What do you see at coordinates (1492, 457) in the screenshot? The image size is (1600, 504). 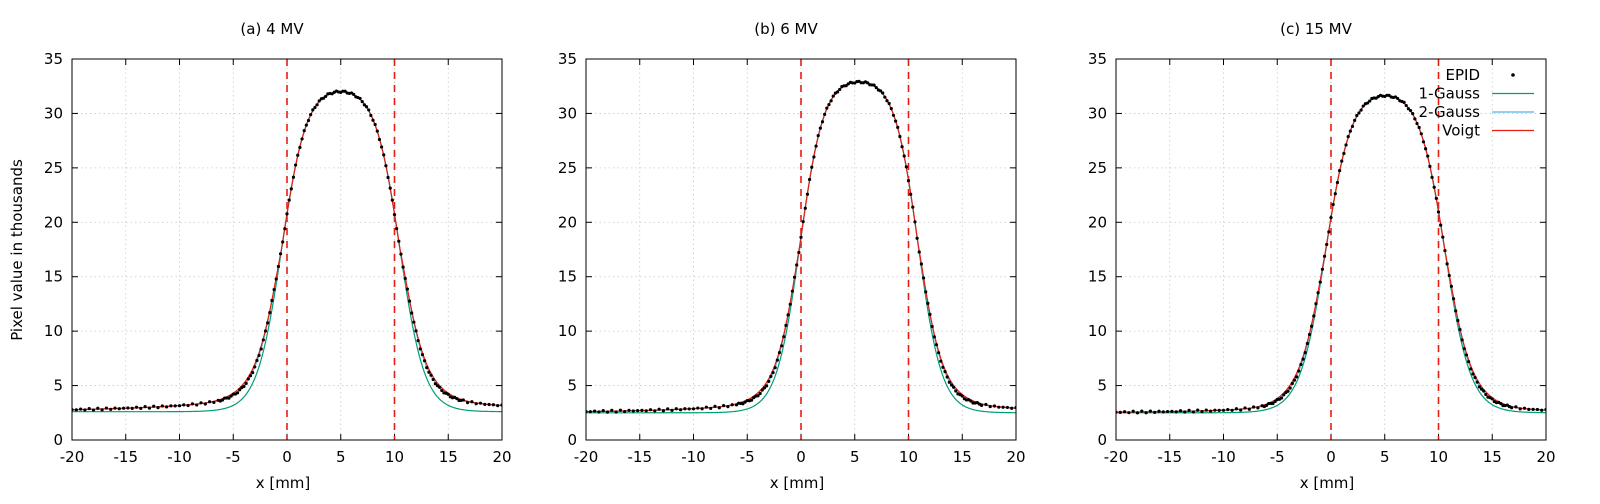 I see `x-tick-label: 15` at bounding box center [1492, 457].